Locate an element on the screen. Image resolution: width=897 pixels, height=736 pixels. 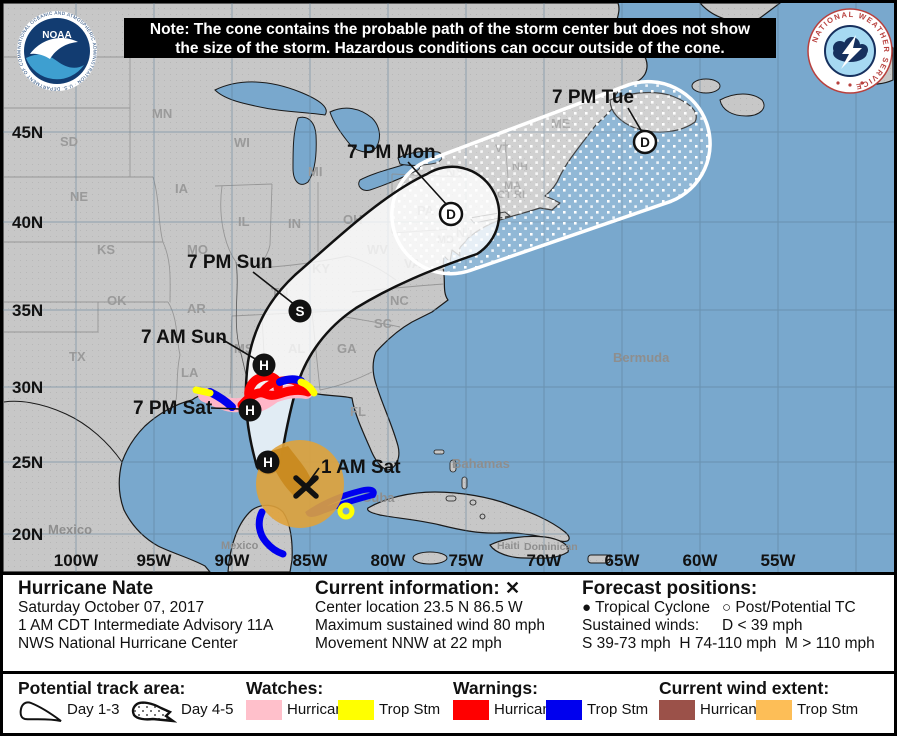
svg-text: 85W is located at coordinates (311, 560).